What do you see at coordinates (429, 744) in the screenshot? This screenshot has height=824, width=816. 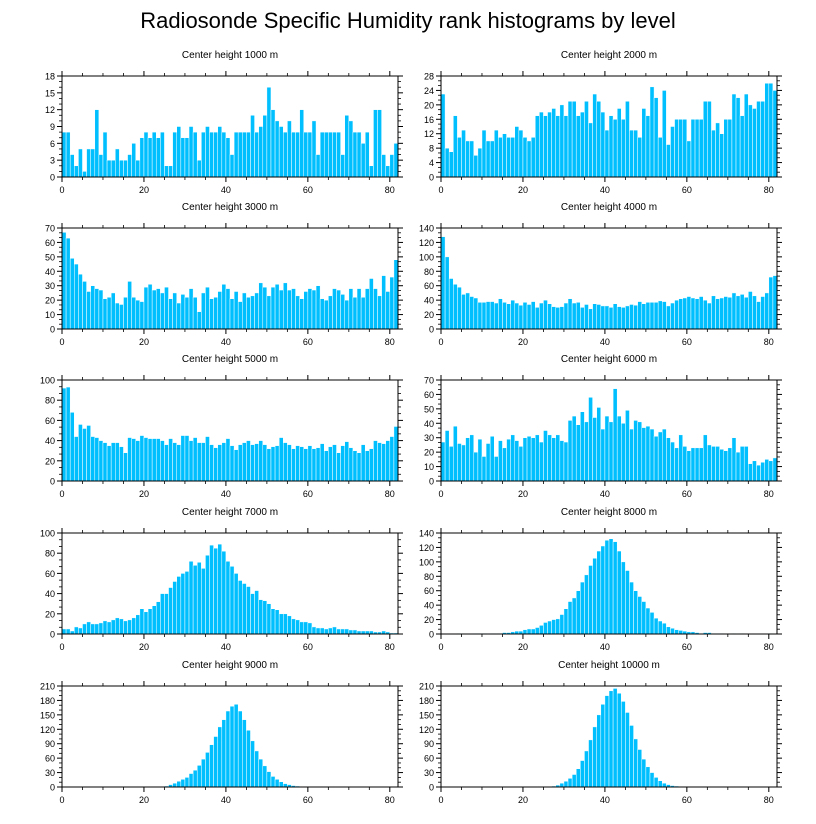 I see `y-tick-label: 90` at bounding box center [429, 744].